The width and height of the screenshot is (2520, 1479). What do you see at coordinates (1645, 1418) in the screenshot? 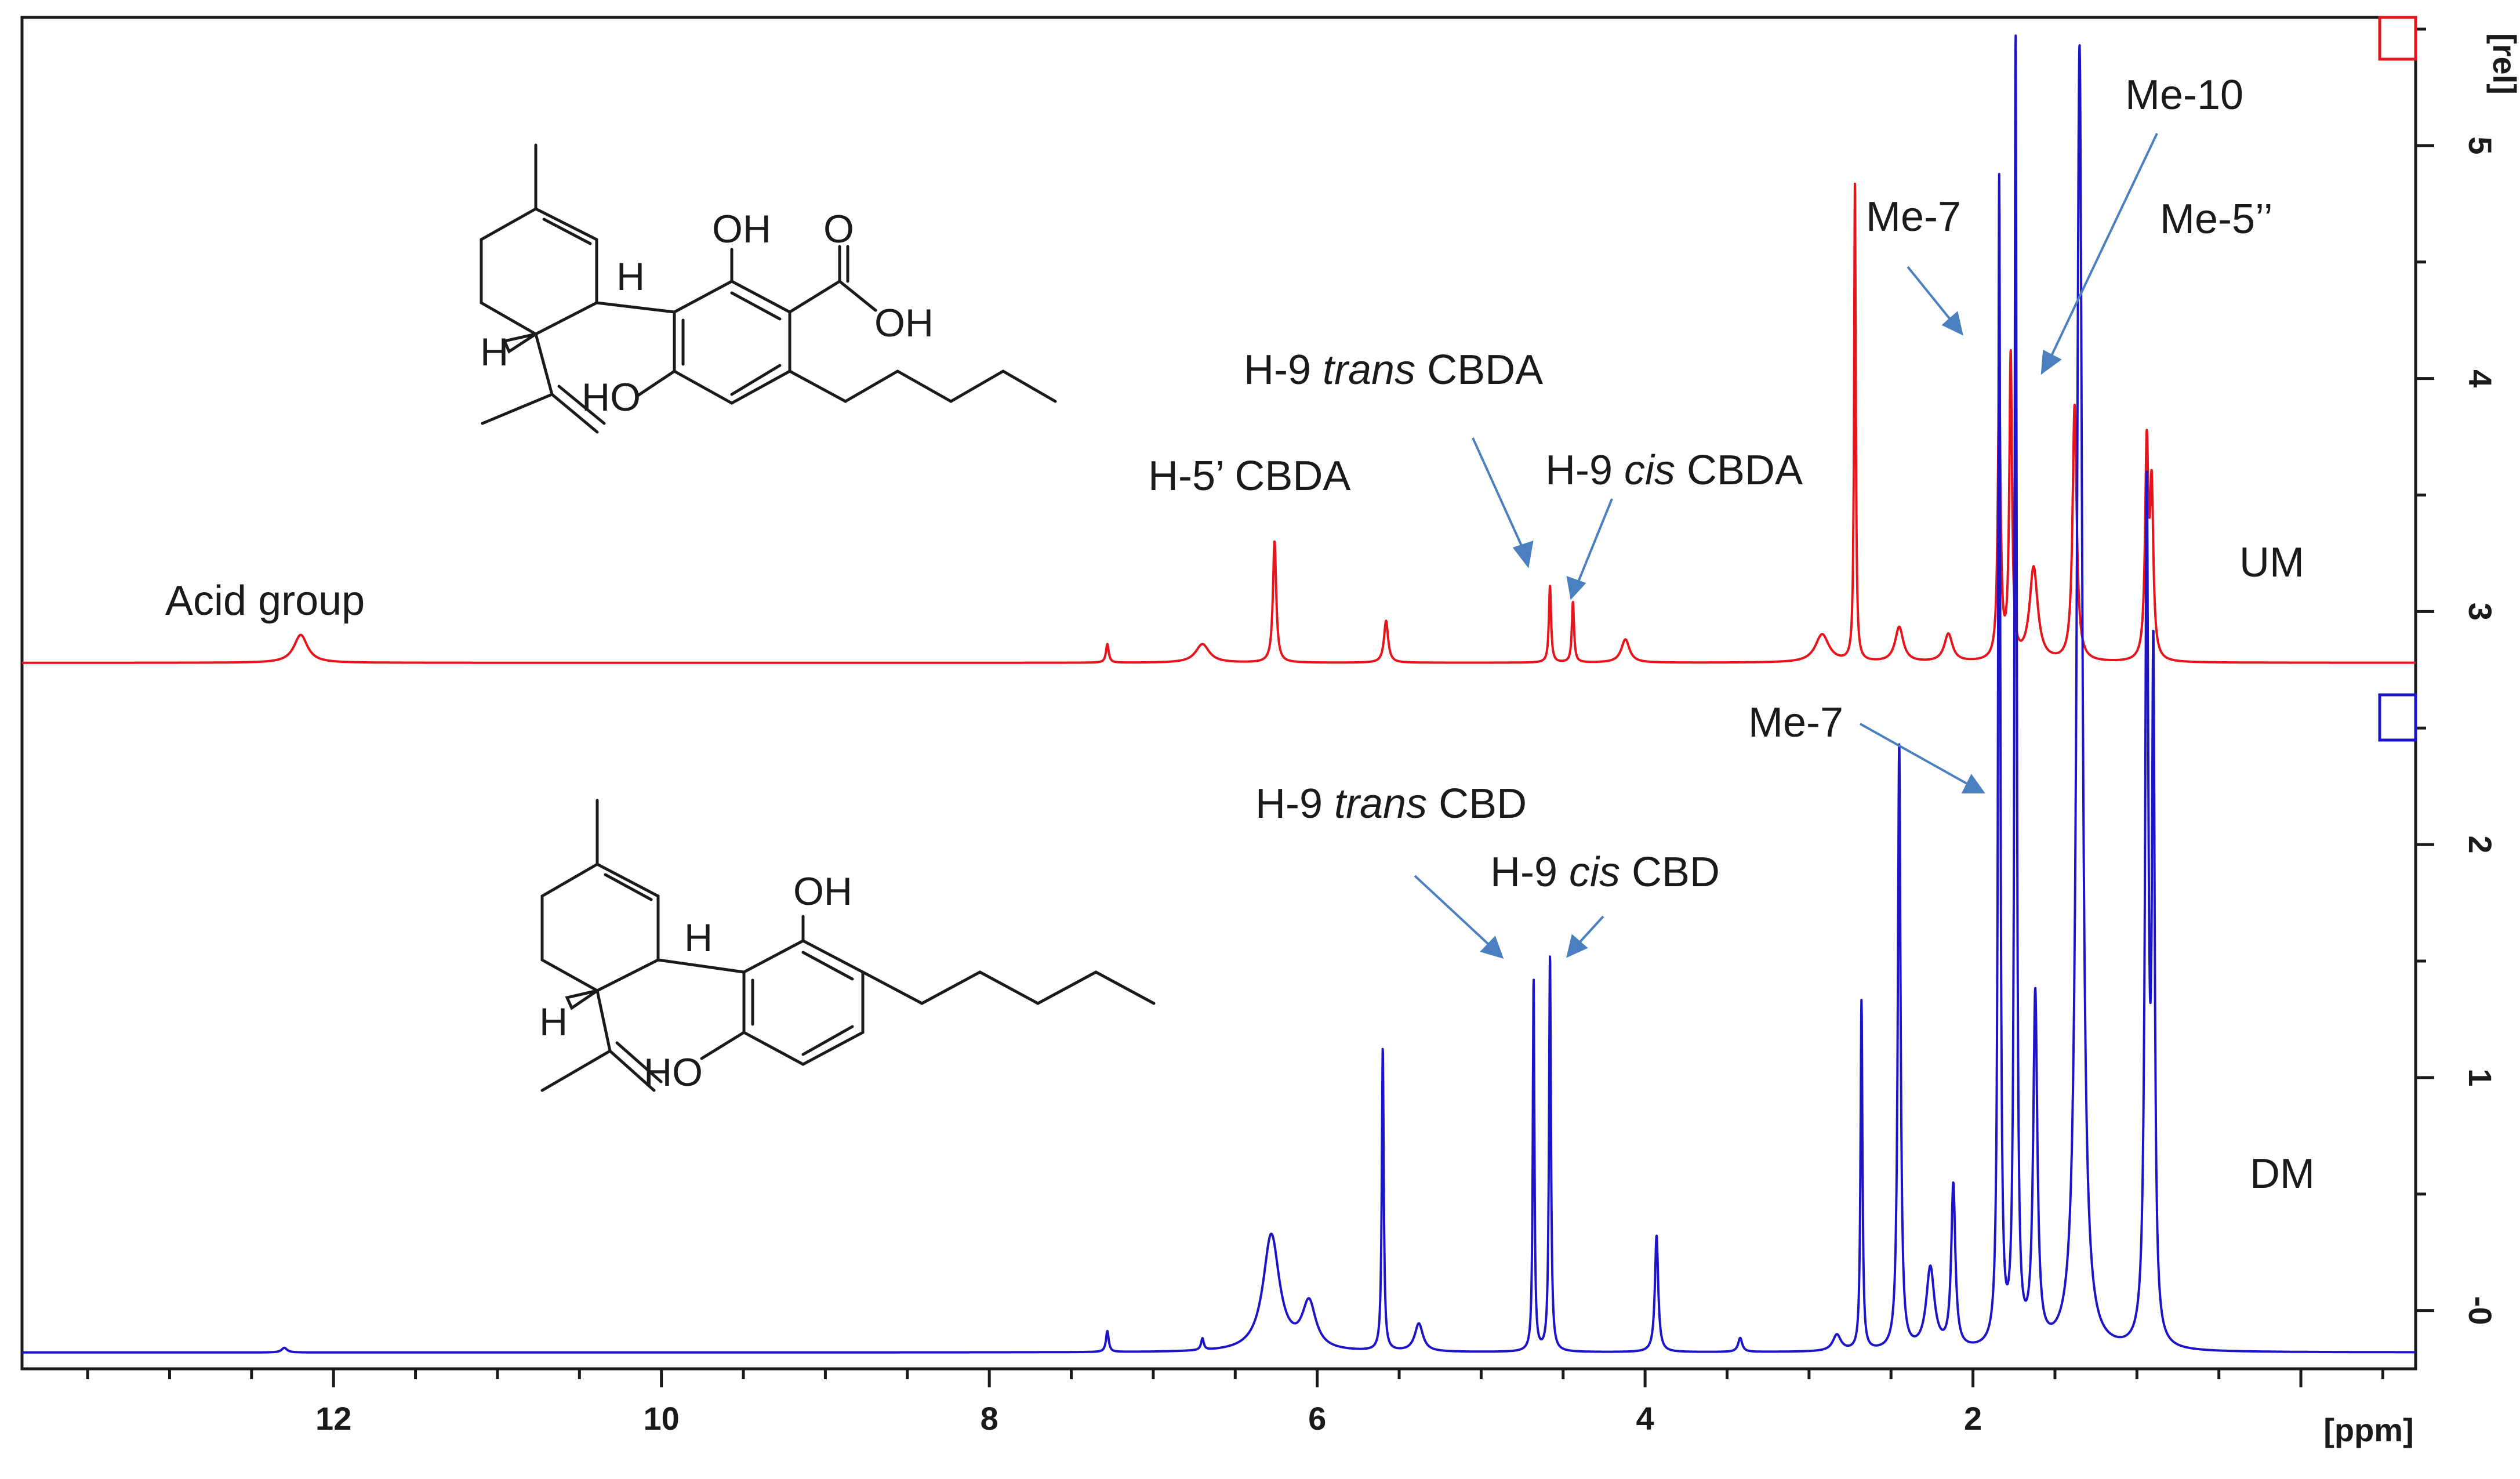
I see `x-tick-label: 4` at bounding box center [1645, 1418].